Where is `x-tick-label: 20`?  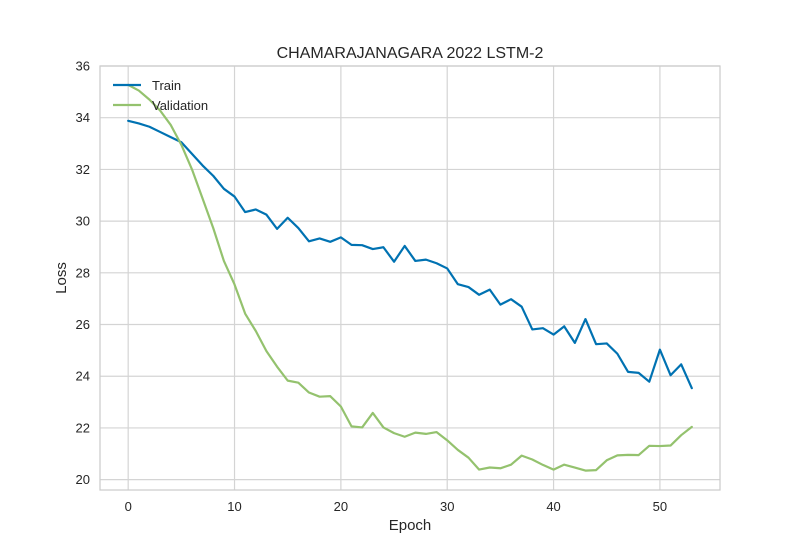 x-tick-label: 20 is located at coordinates (341, 506).